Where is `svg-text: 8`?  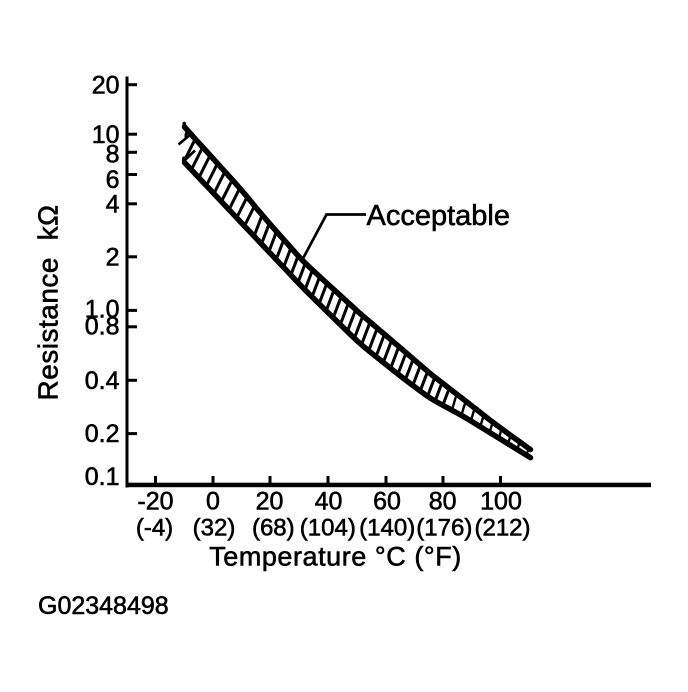
svg-text: 8 is located at coordinates (113, 155).